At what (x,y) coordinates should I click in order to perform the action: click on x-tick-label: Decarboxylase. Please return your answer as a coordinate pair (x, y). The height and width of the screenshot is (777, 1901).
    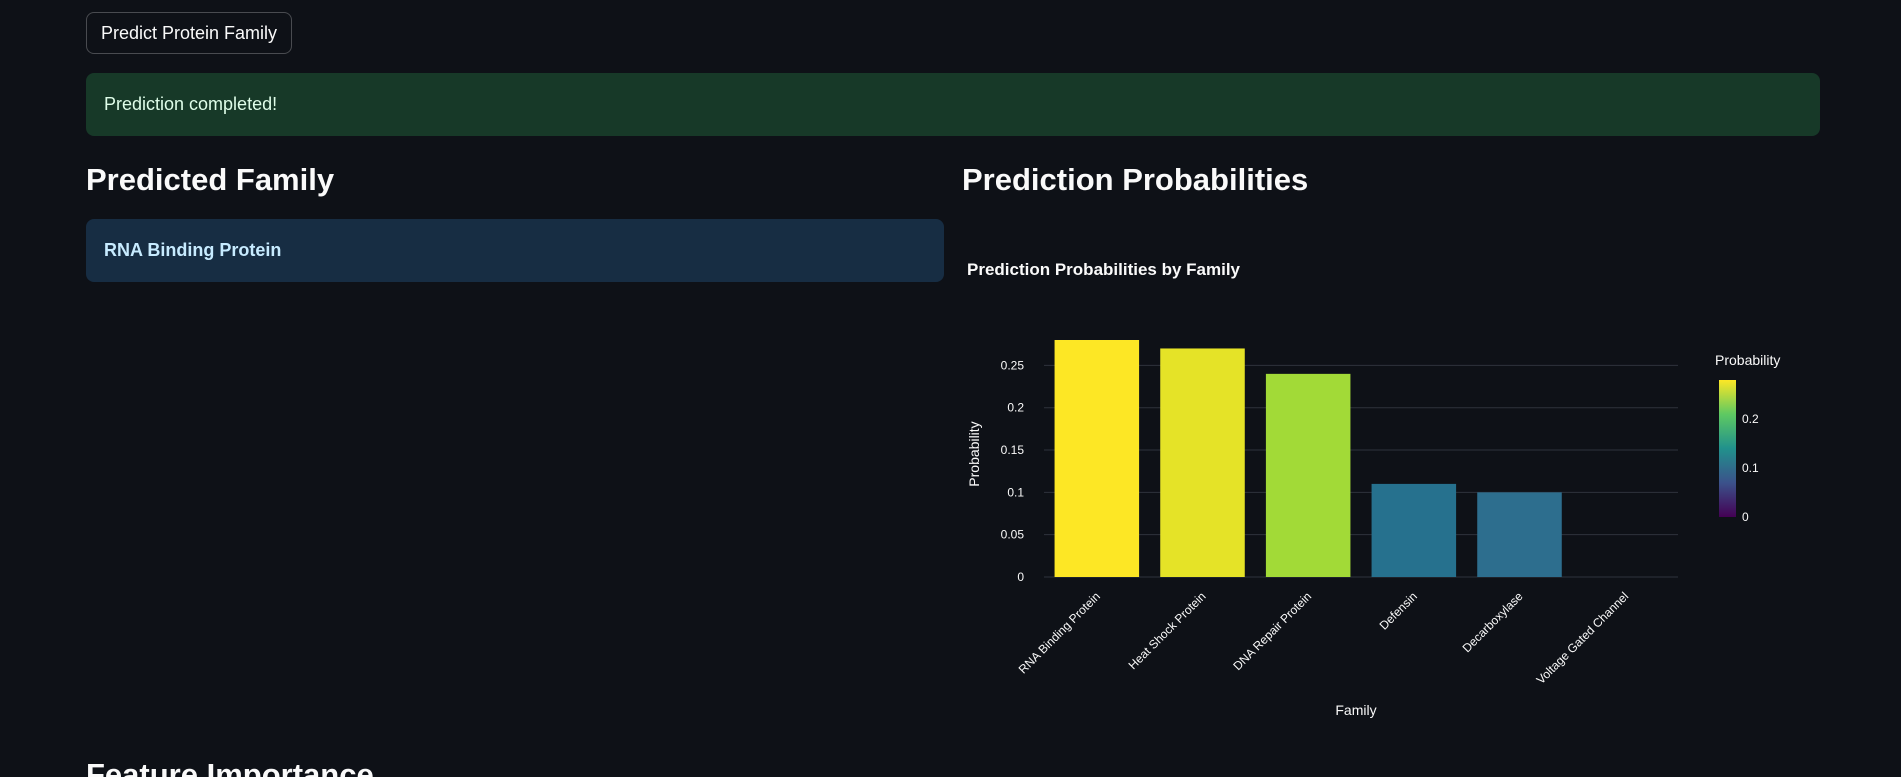
    Looking at the image, I should click on (1493, 622).